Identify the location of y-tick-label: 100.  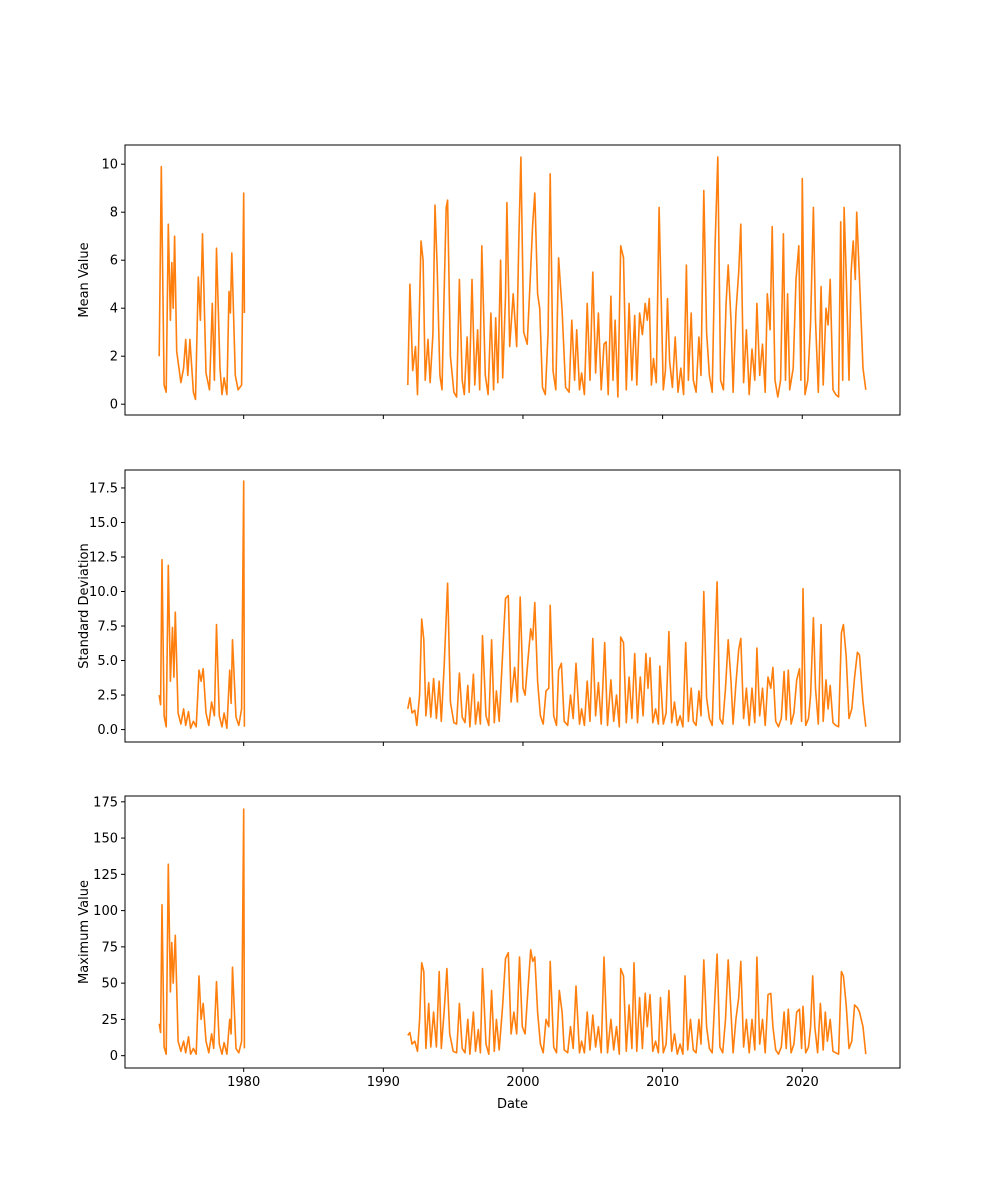
(105, 911).